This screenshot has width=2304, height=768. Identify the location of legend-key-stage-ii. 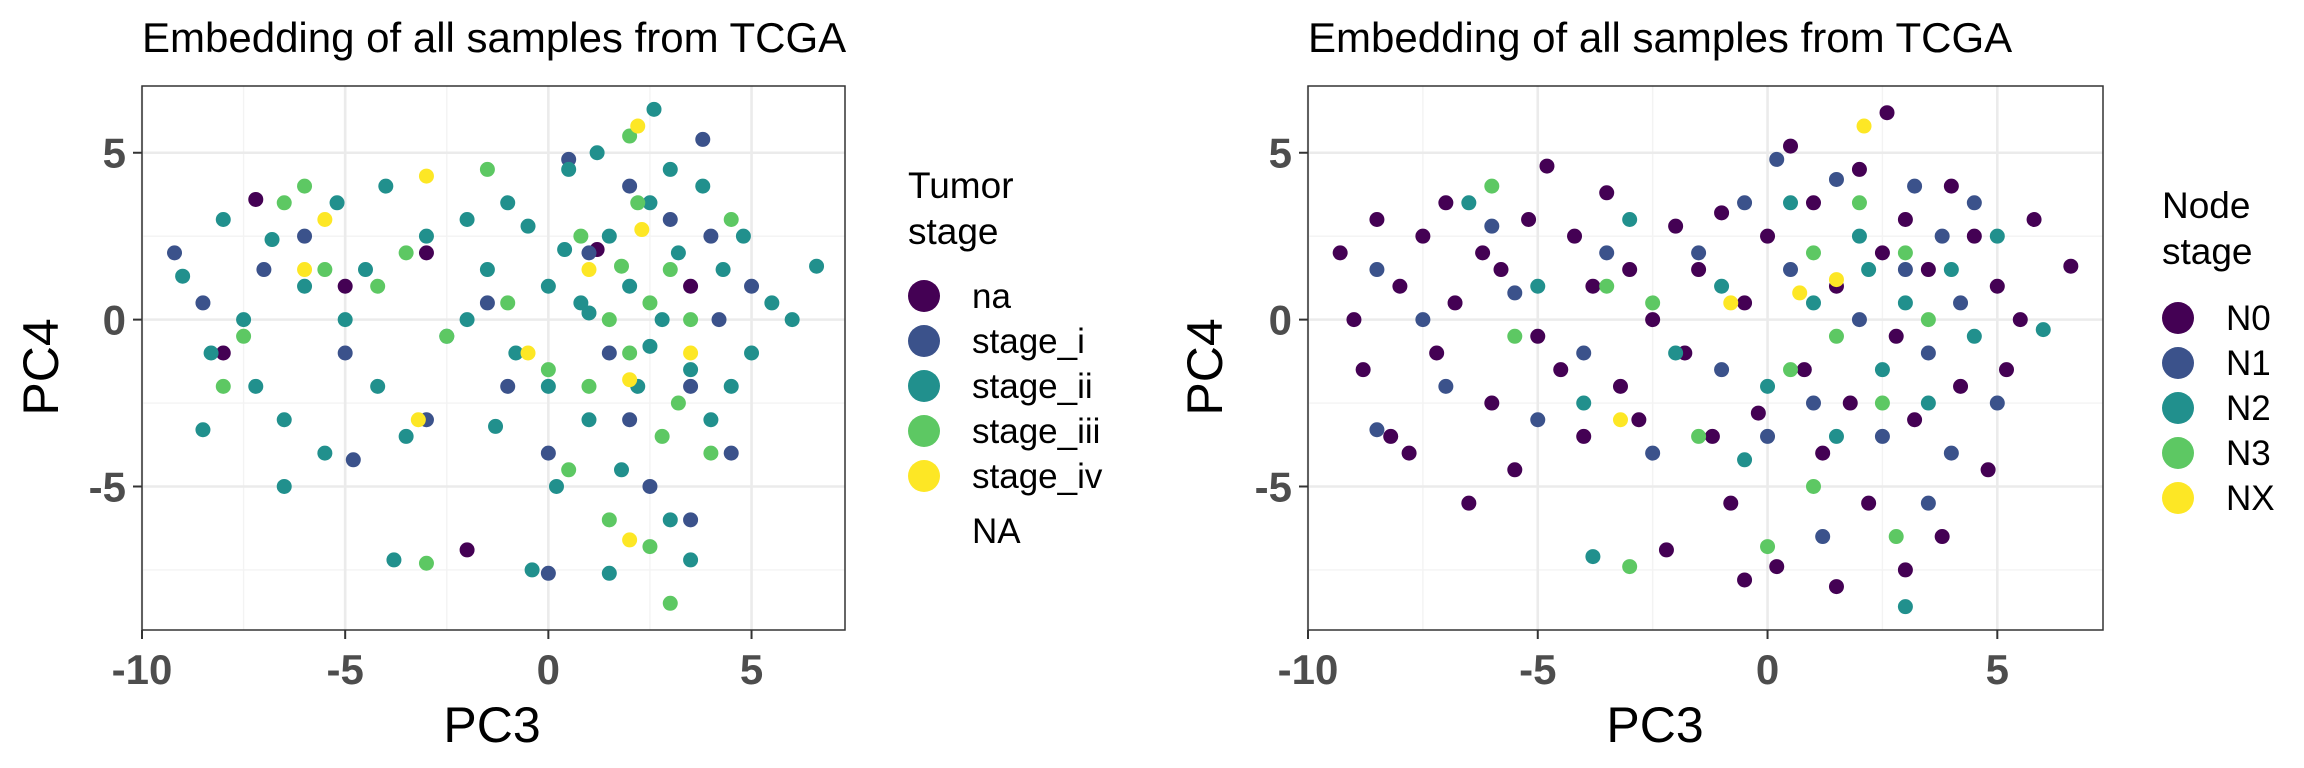
(924, 386).